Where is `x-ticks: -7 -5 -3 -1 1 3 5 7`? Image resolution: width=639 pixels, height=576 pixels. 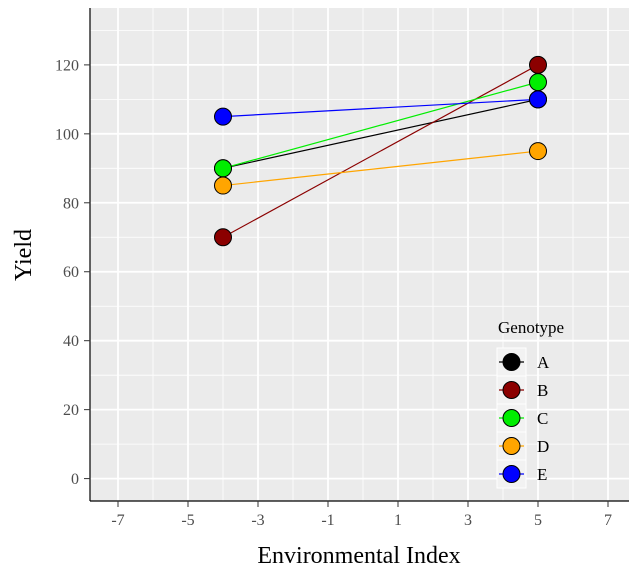 x-ticks: -7 -5 -3 -1 1 3 5 7 is located at coordinates (361, 515).